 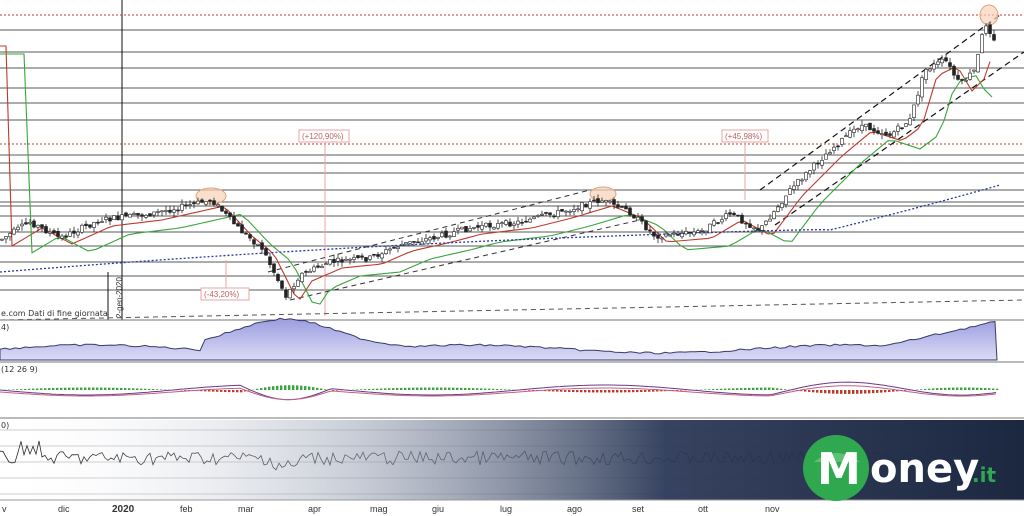 I want to click on date-marker-line: 2-gen-2020, so click(x=115, y=160).